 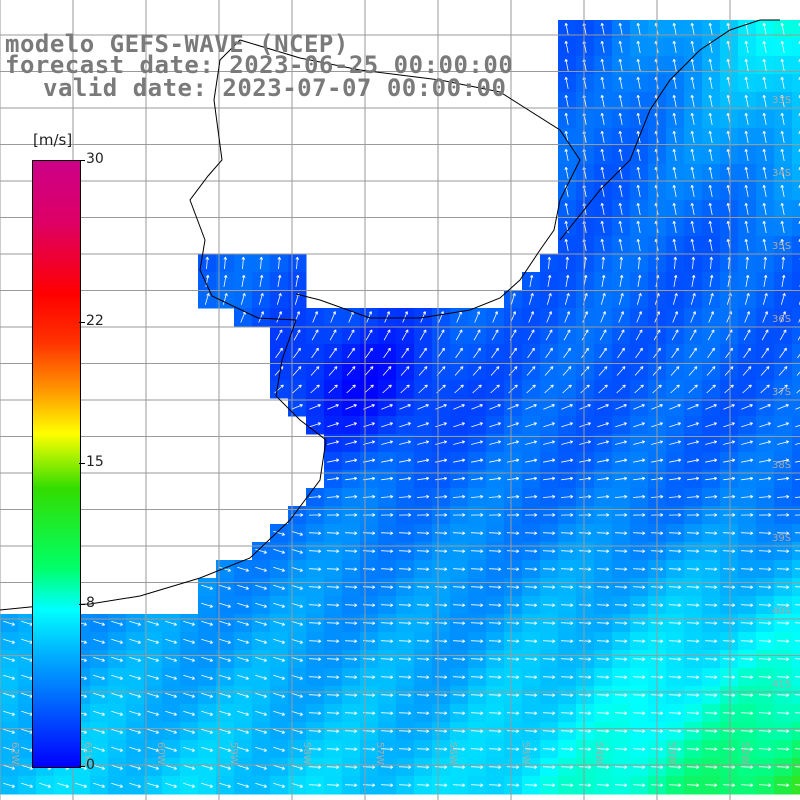 I want to click on wind-cell, so click(x=796, y=371).